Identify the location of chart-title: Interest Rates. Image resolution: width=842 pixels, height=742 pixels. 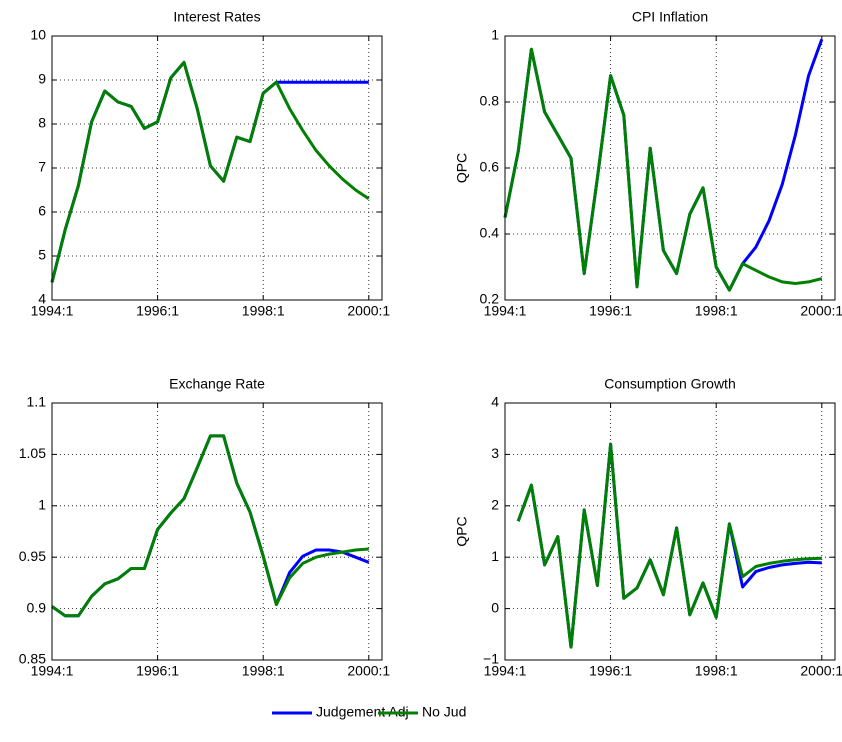
(216, 17).